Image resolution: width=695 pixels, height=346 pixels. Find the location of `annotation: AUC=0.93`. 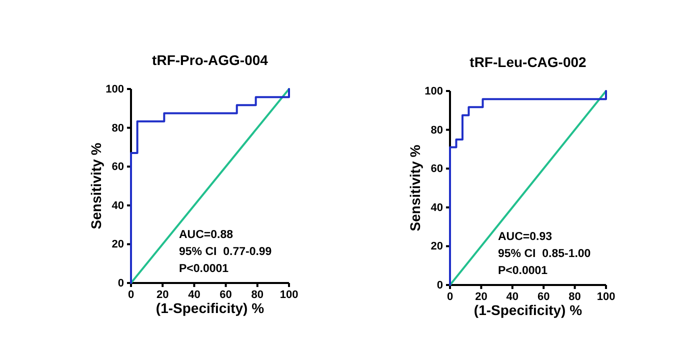

annotation: AUC=0.93 is located at coordinates (525, 237).